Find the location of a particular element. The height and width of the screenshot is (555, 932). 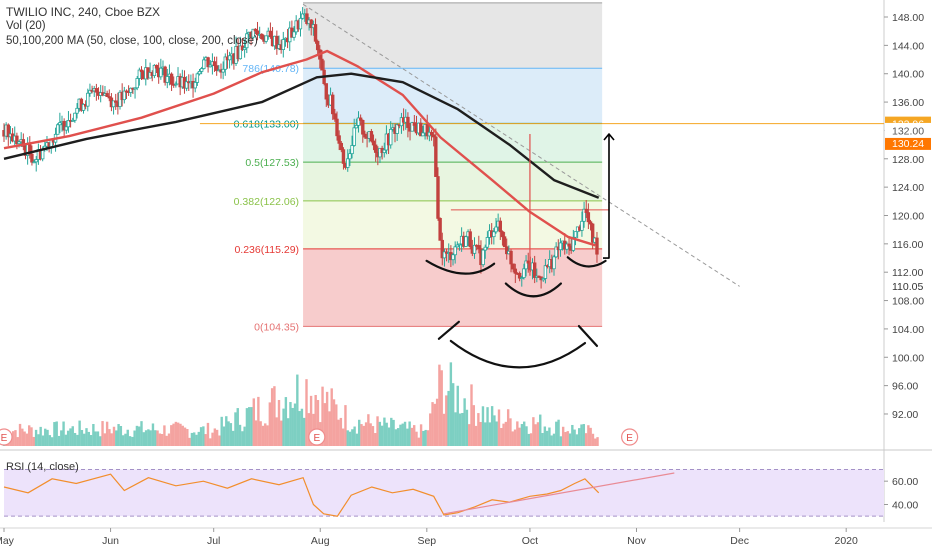

time-tick-label: Oct is located at coordinates (530, 541).